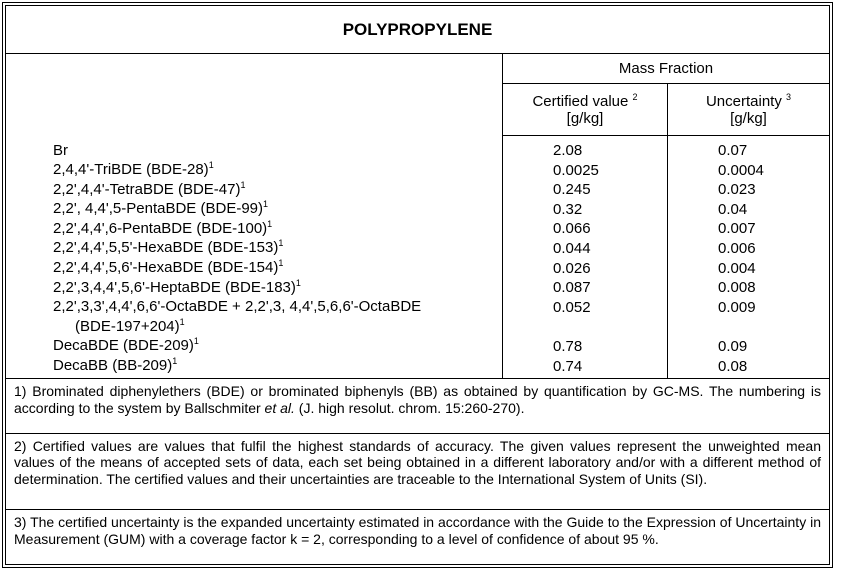 The image size is (847, 573). What do you see at coordinates (174, 287) in the screenshot?
I see `substance-name: 2,2',3,4,4',5,6'-HeptaBDE (BDE-183)` at bounding box center [174, 287].